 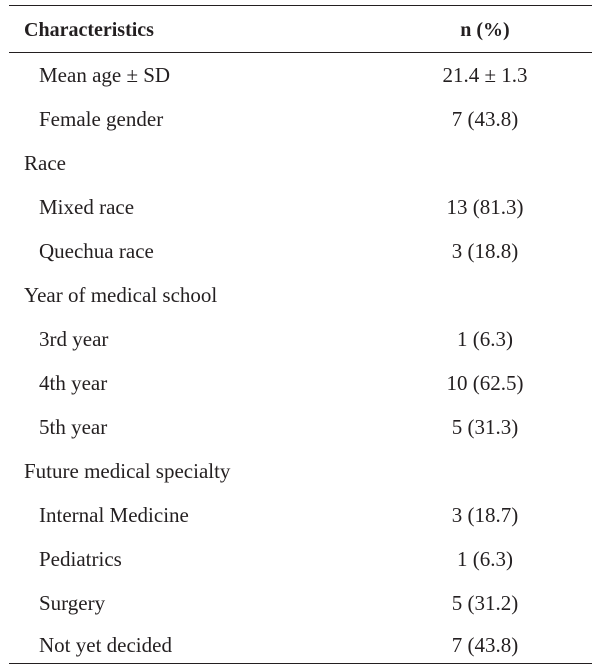 What do you see at coordinates (73, 427) in the screenshot?
I see `row-label: 5th year` at bounding box center [73, 427].